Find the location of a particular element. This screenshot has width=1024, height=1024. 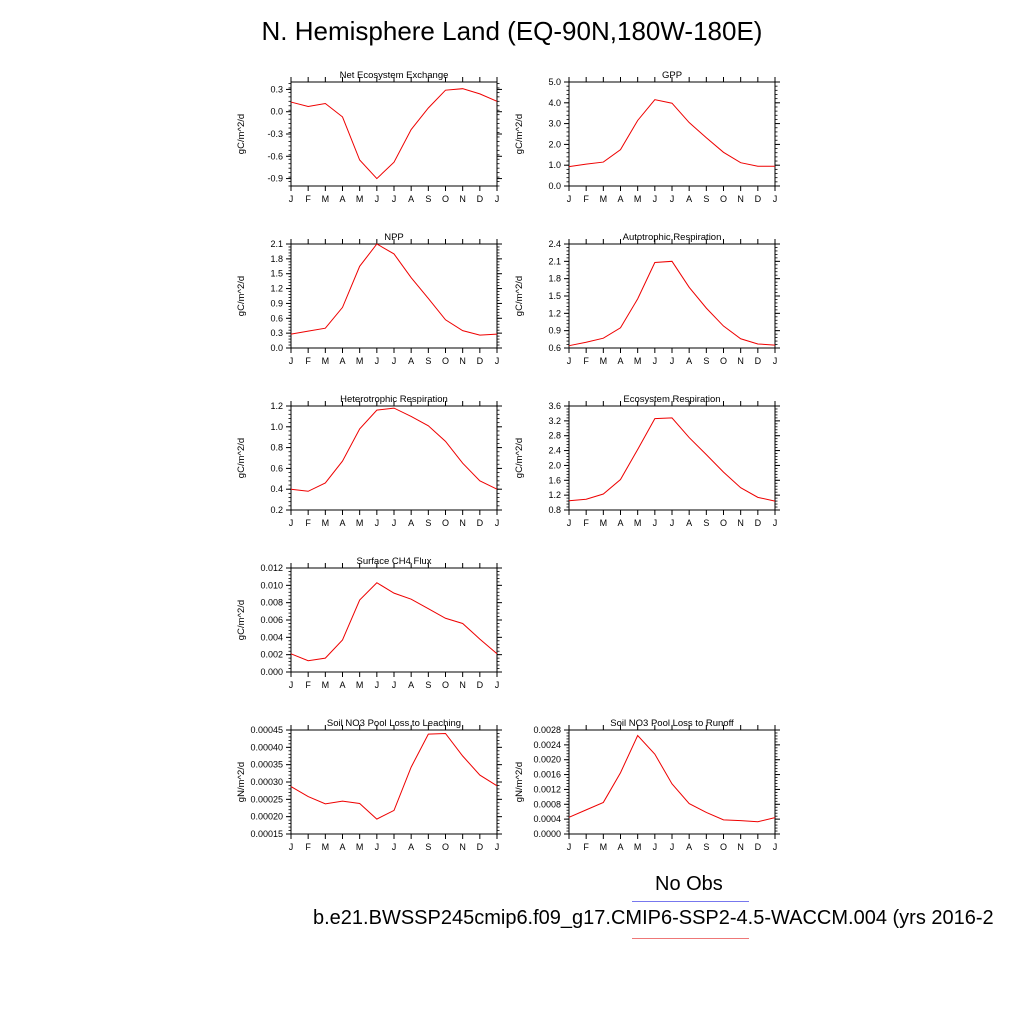

legend-obs-label: No Obs is located at coordinates (689, 884).